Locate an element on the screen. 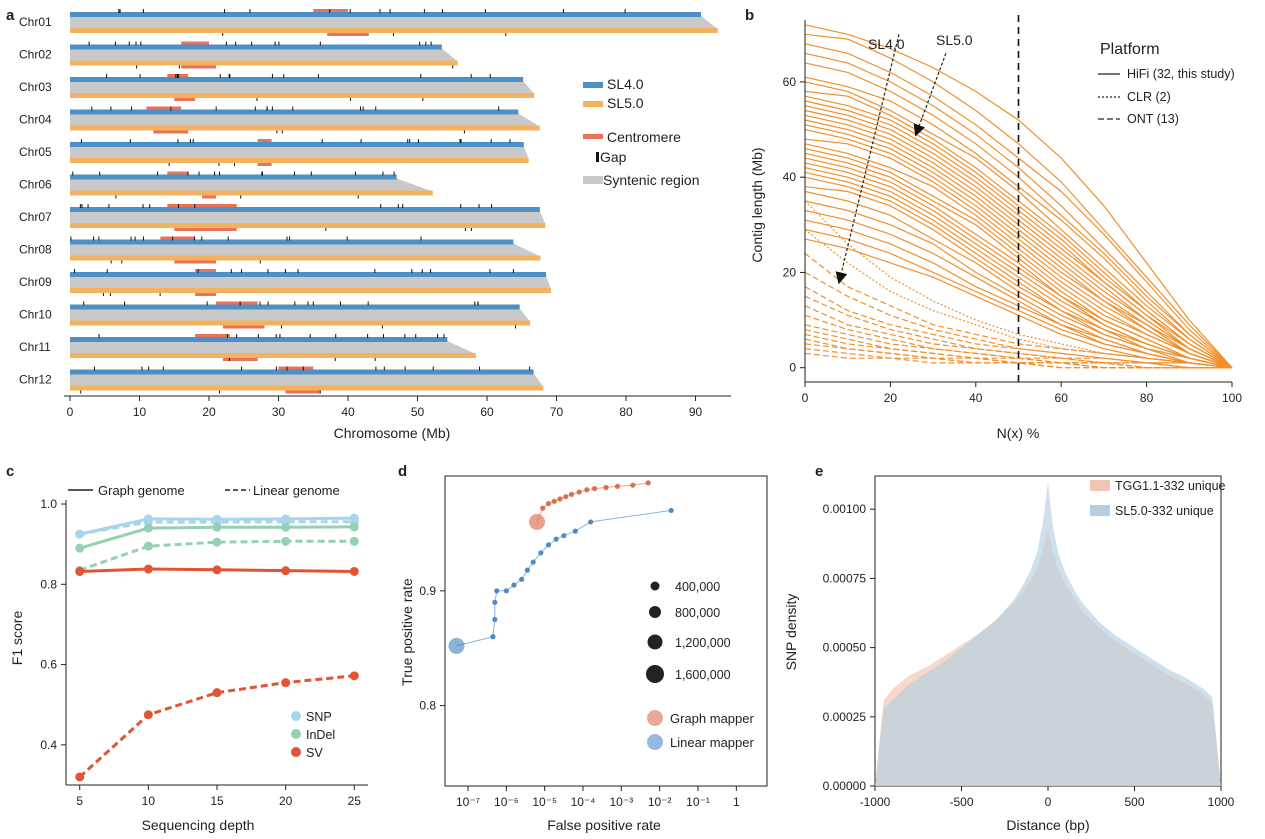  y-tick-label: 0.00100 is located at coordinates (845, 509).